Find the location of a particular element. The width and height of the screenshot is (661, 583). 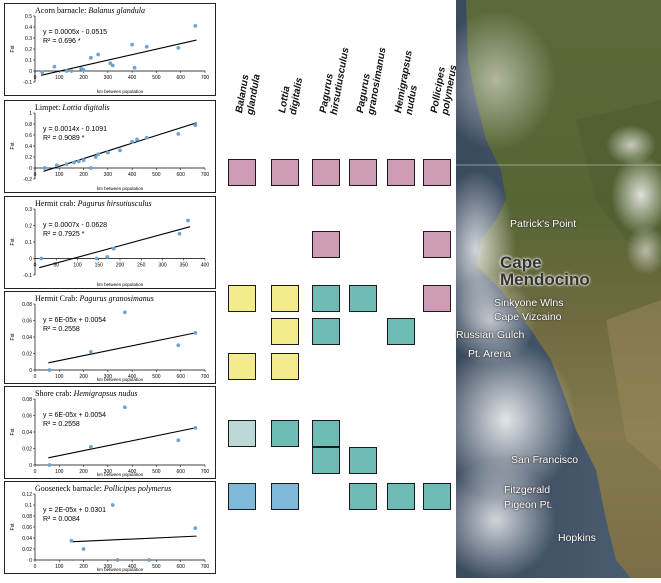

map-location-label: Sinkyone Wlns is located at coordinates (529, 303).